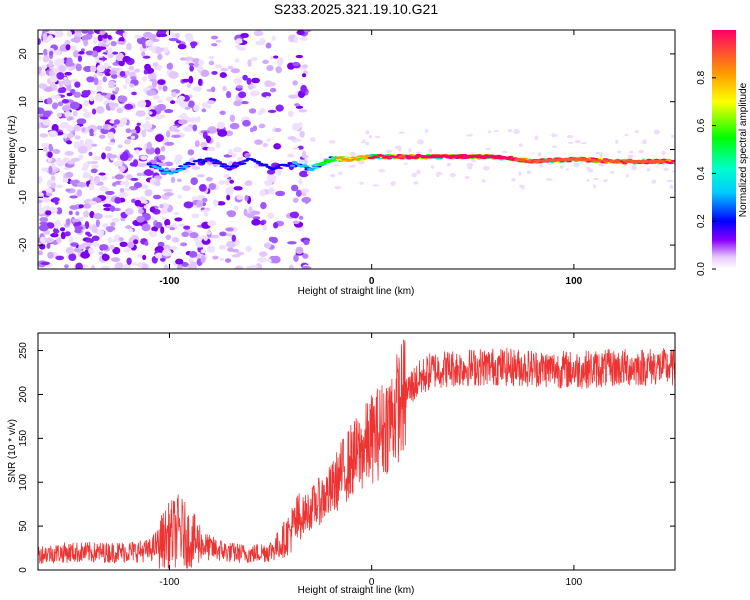 The image size is (750, 600). Describe the element at coordinates (169, 582) in the screenshot. I see `snr-x-tick-label: -100` at that location.